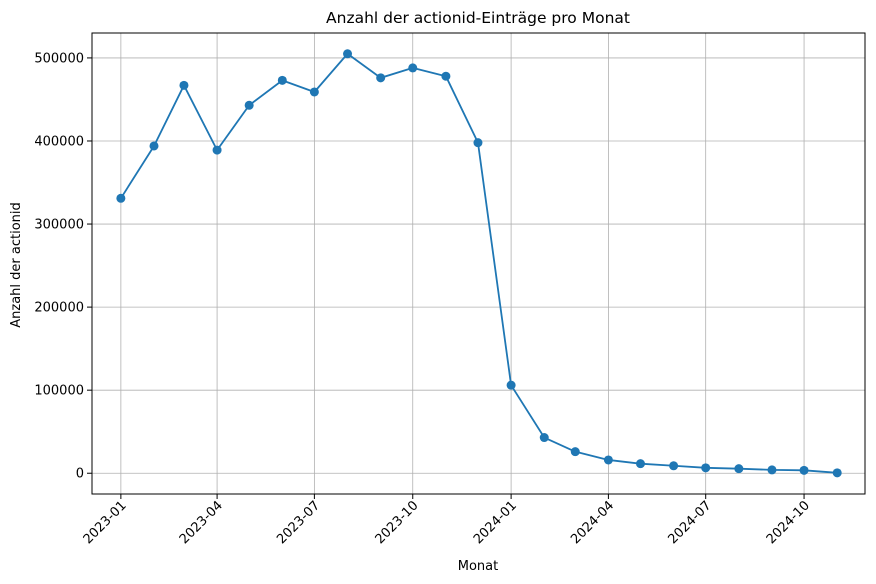  Describe the element at coordinates (59, 308) in the screenshot. I see `y-tick-label: 200000` at that location.